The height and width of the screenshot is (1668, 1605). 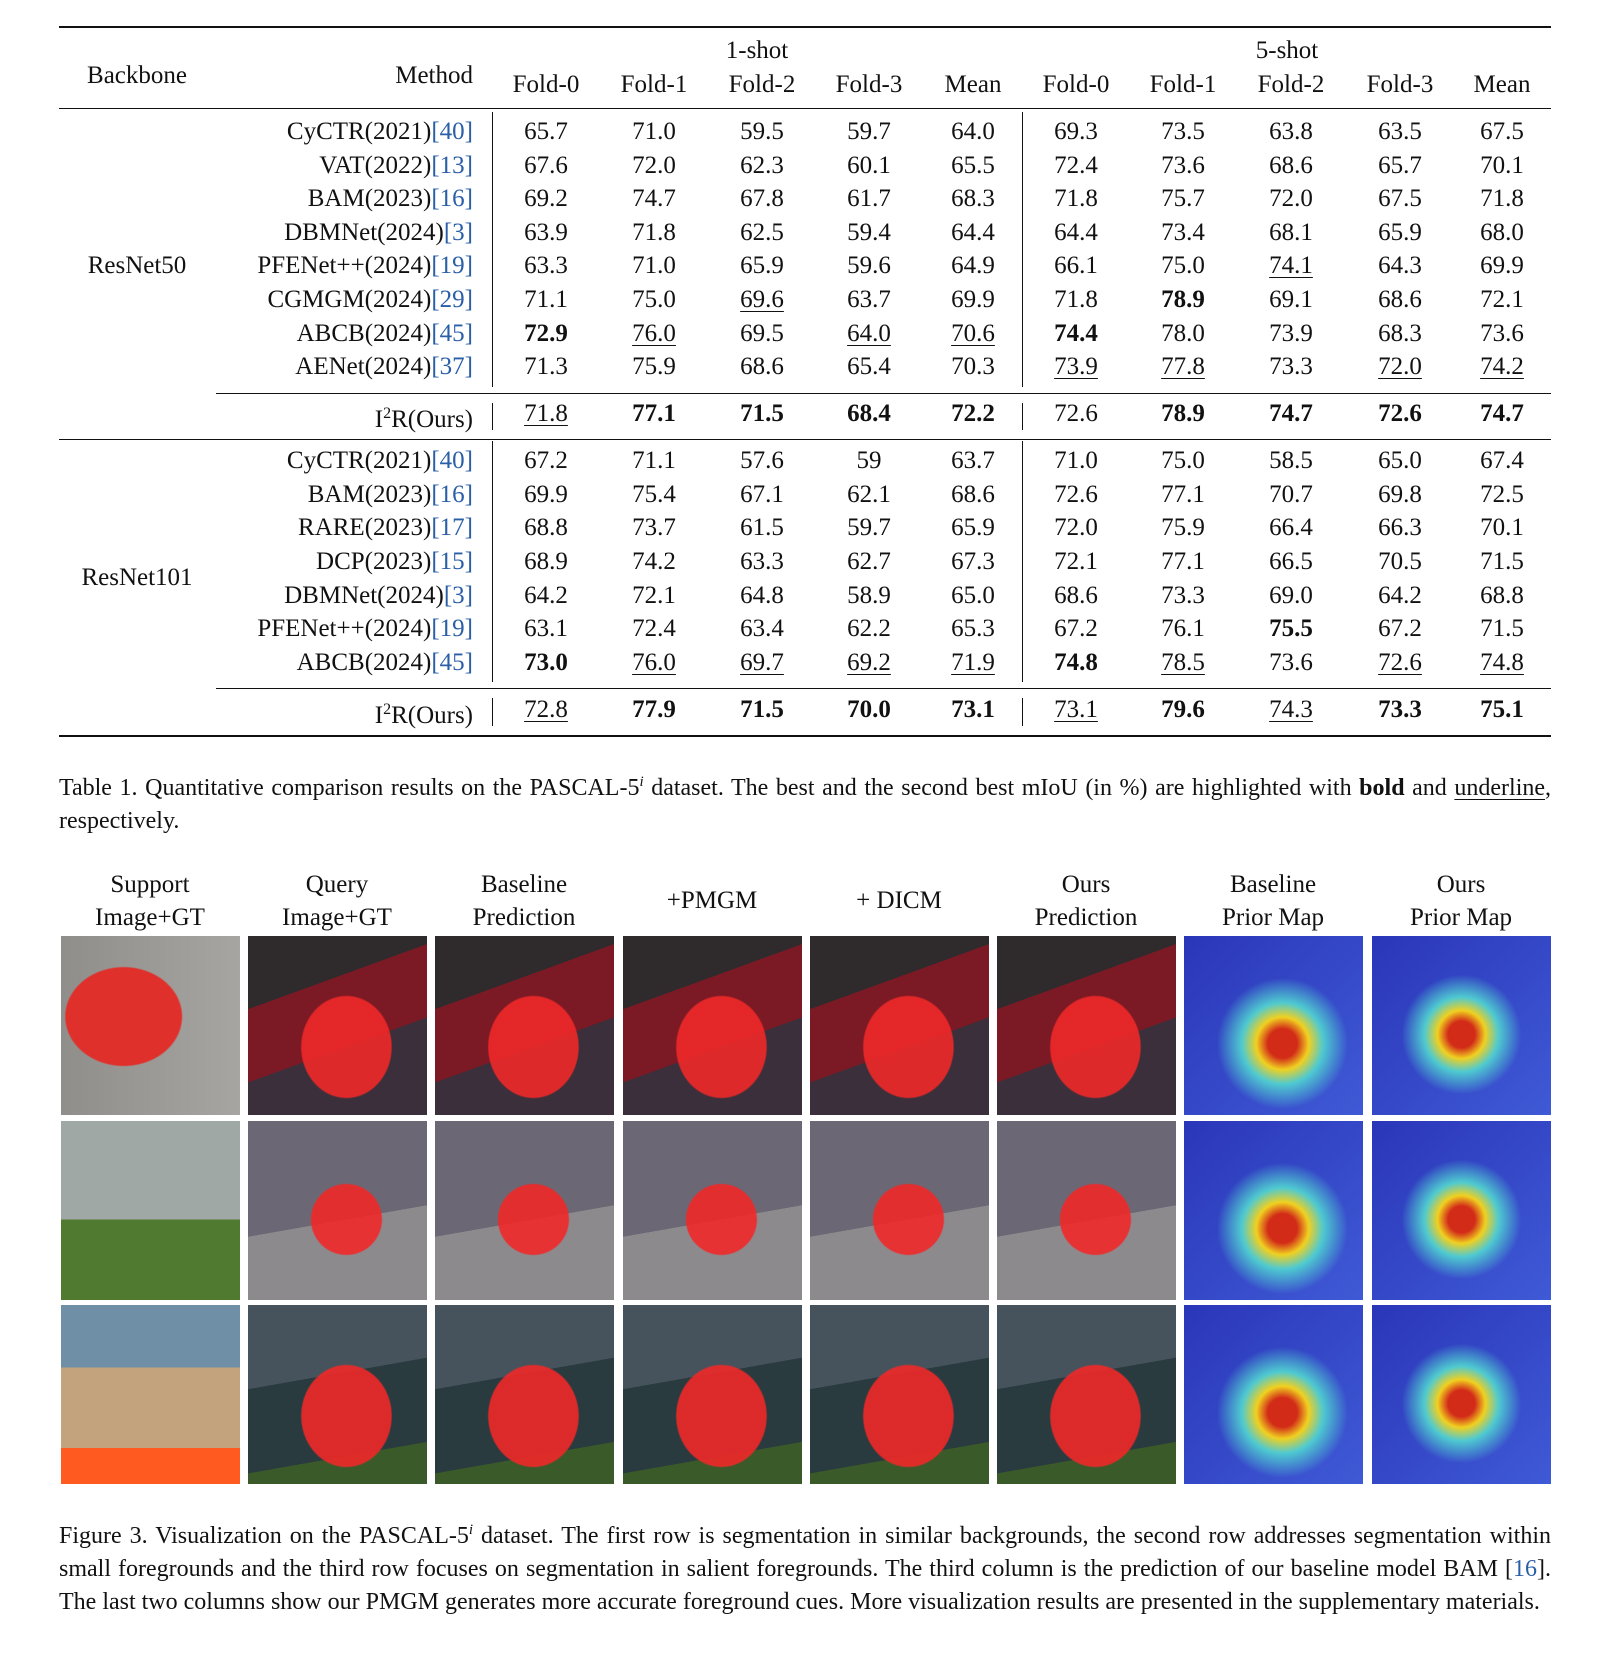 What do you see at coordinates (546, 299) in the screenshot?
I see `cell: 71.1` at bounding box center [546, 299].